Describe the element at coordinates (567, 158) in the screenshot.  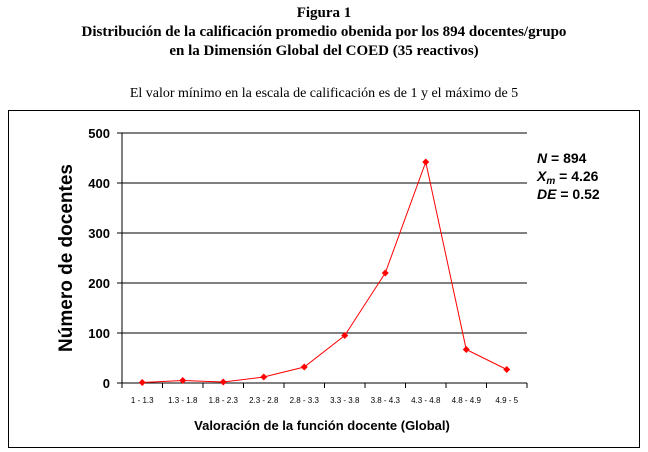
I see `annotation-text: = 894` at that location.